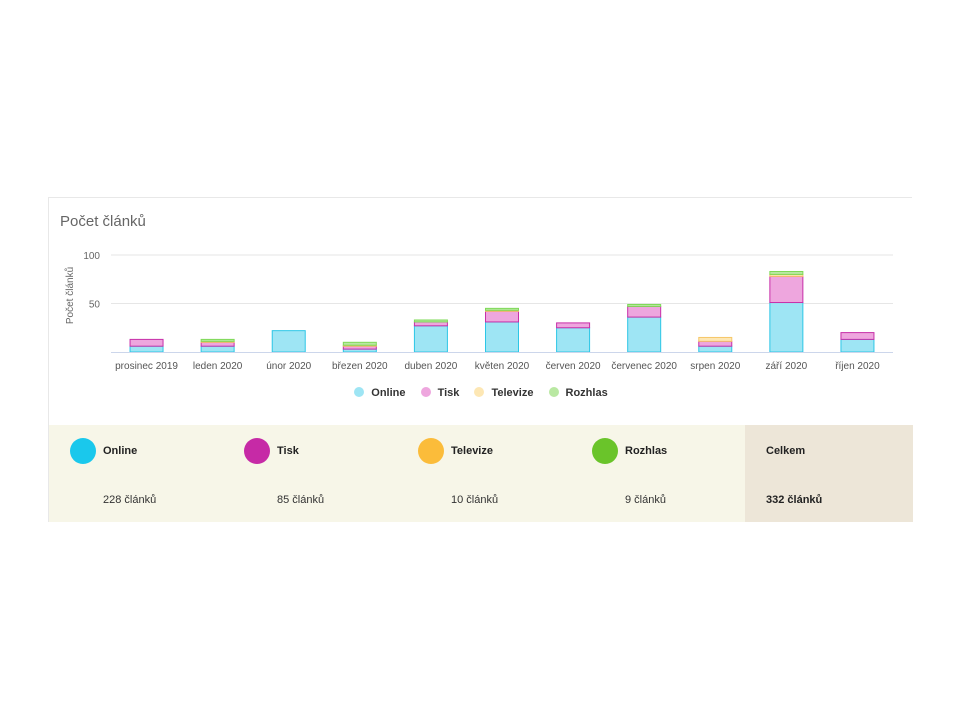  Describe the element at coordinates (794, 500) in the screenshot. I see `summary-total-count: 332 článků` at that location.